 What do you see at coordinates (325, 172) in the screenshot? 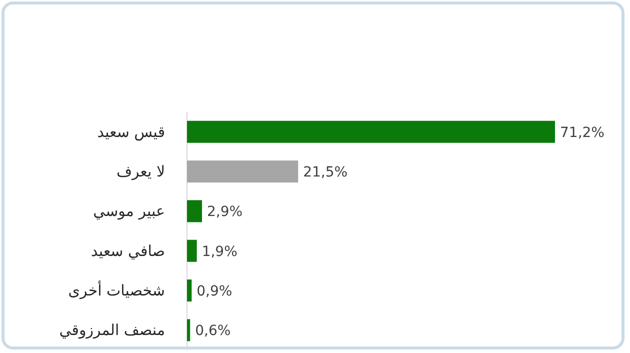
I see `data-label: 21,5%` at bounding box center [325, 172].